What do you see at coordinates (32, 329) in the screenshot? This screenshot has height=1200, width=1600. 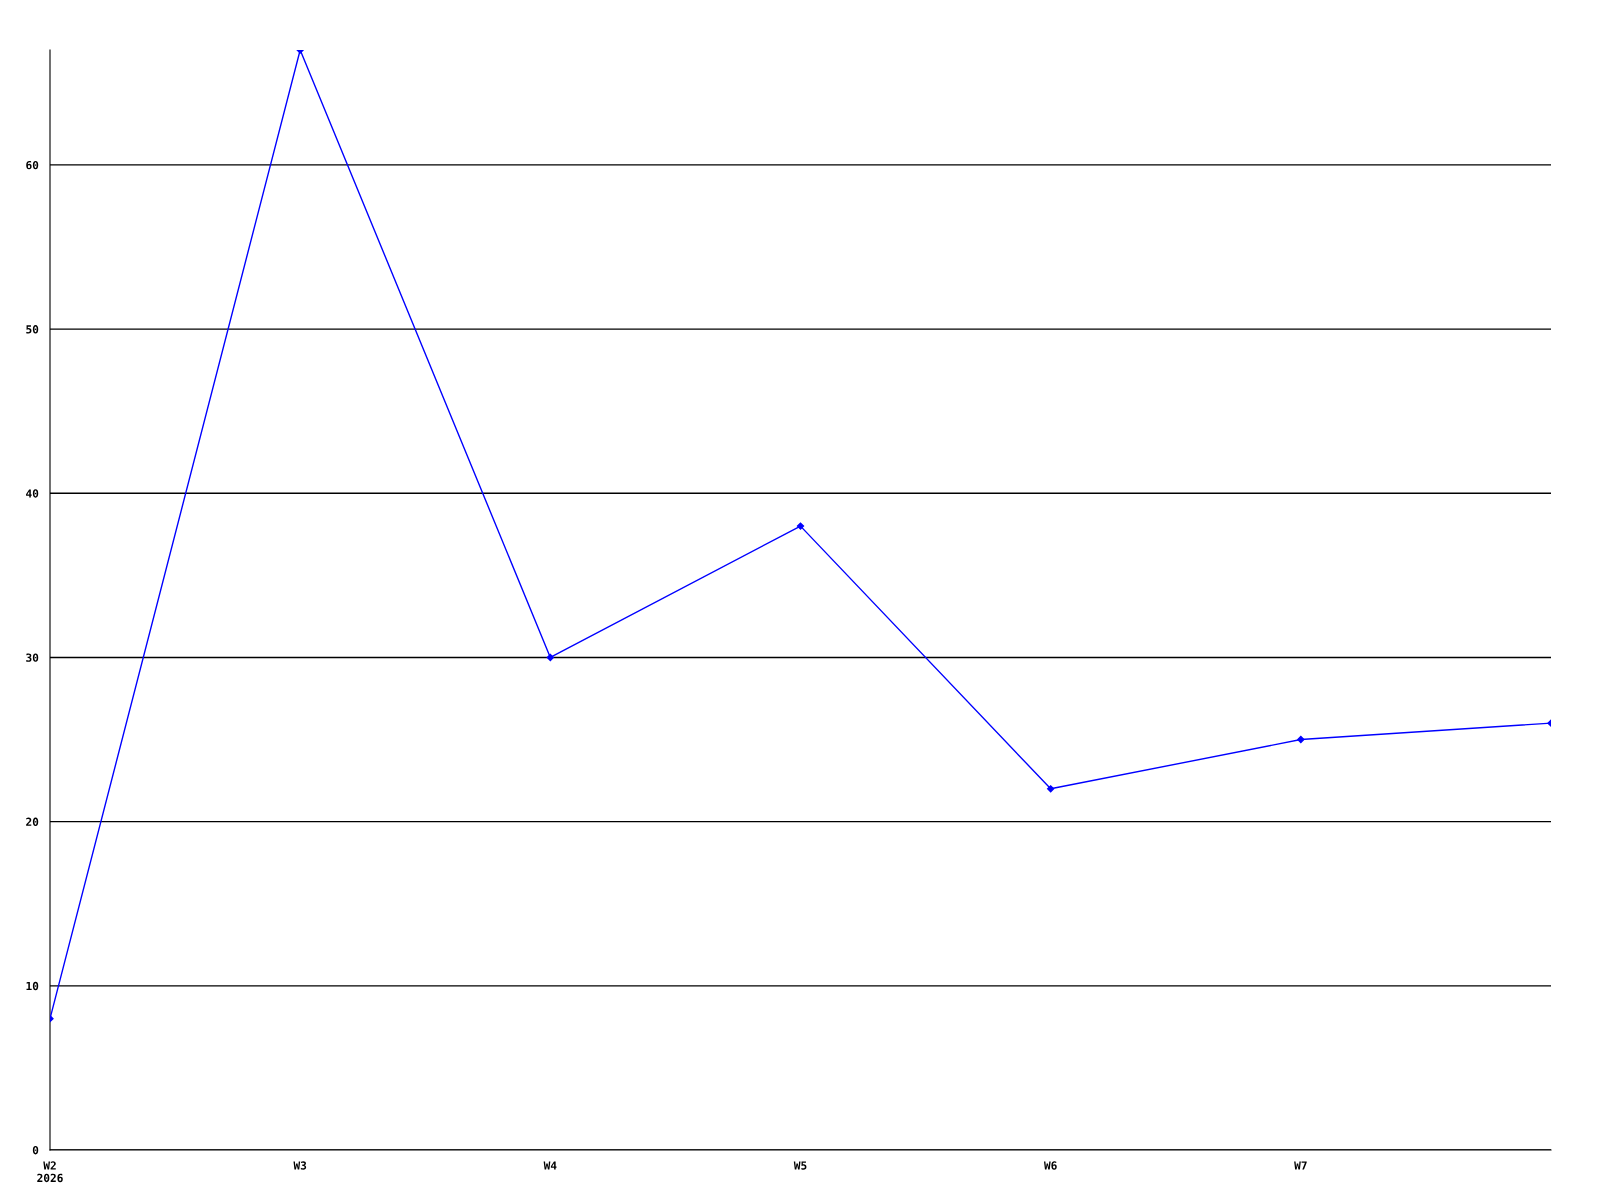 I see `y-tick-label: 50` at bounding box center [32, 329].